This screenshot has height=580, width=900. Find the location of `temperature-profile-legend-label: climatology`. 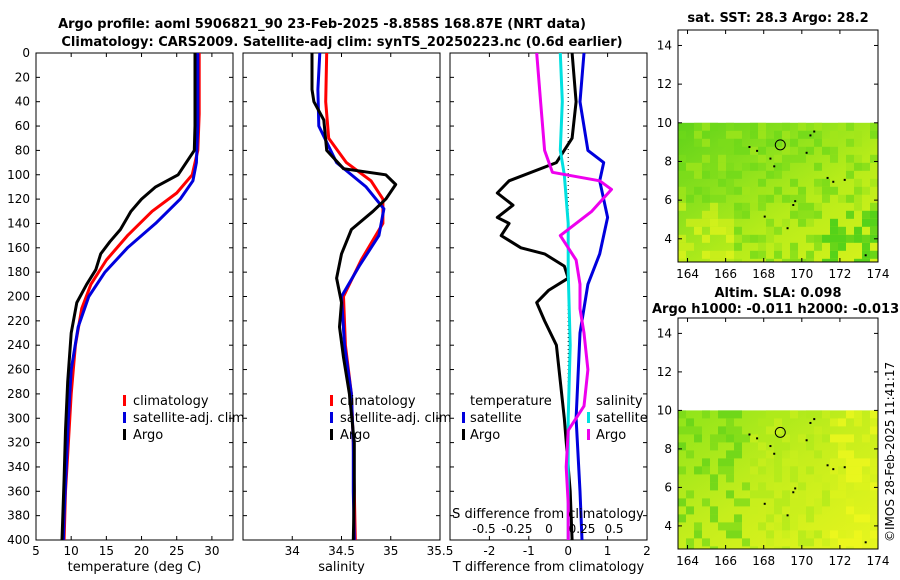

temperature-profile-legend-label: climatology is located at coordinates (171, 401).